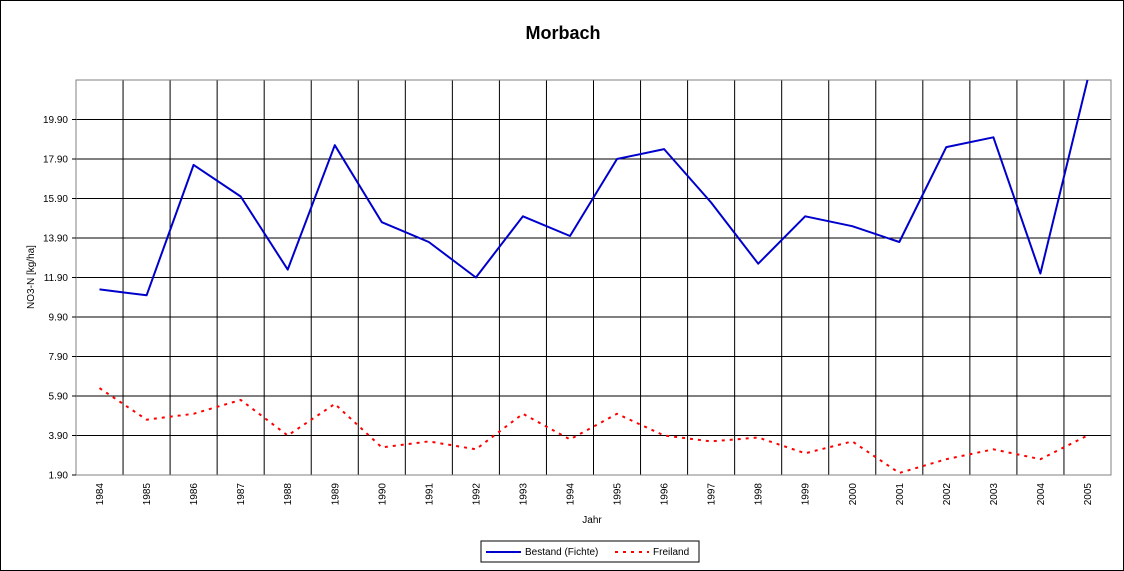 This screenshot has height=571, width=1124. What do you see at coordinates (147, 494) in the screenshot?
I see `x-tick-label: 1985` at bounding box center [147, 494].